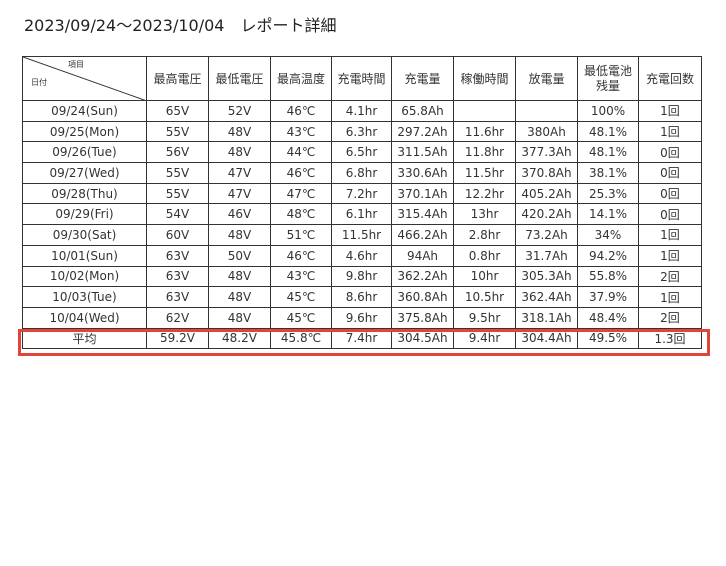 The image size is (726, 566). Describe the element at coordinates (84, 276) in the screenshot. I see `date-cell: 10/02(Mon)` at that location.